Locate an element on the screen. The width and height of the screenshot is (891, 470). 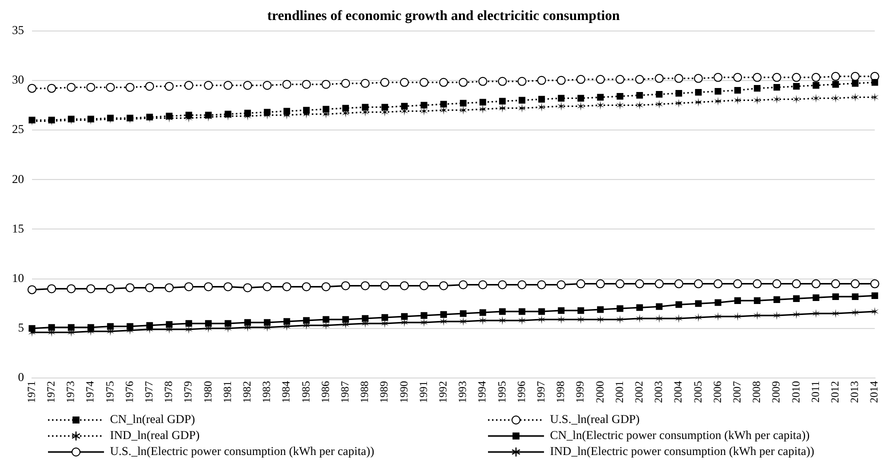
x-tick-label: 1984 is located at coordinates (286, 391).